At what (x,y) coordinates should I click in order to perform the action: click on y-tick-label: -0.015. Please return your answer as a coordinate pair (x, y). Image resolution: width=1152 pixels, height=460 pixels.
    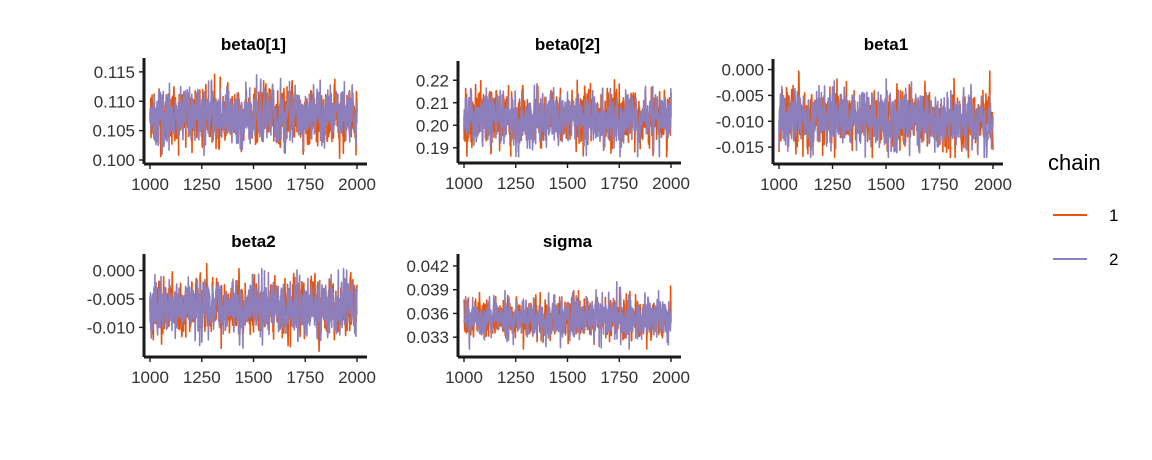
    Looking at the image, I should click on (740, 147).